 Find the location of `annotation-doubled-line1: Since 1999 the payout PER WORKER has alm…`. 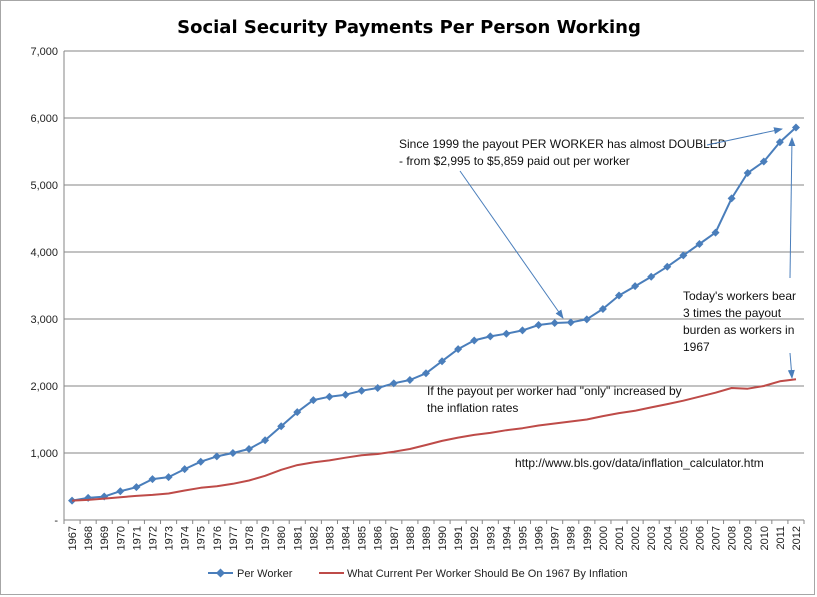

annotation-doubled-line1: Since 1999 the payout PER WORKER has alm… is located at coordinates (563, 144).